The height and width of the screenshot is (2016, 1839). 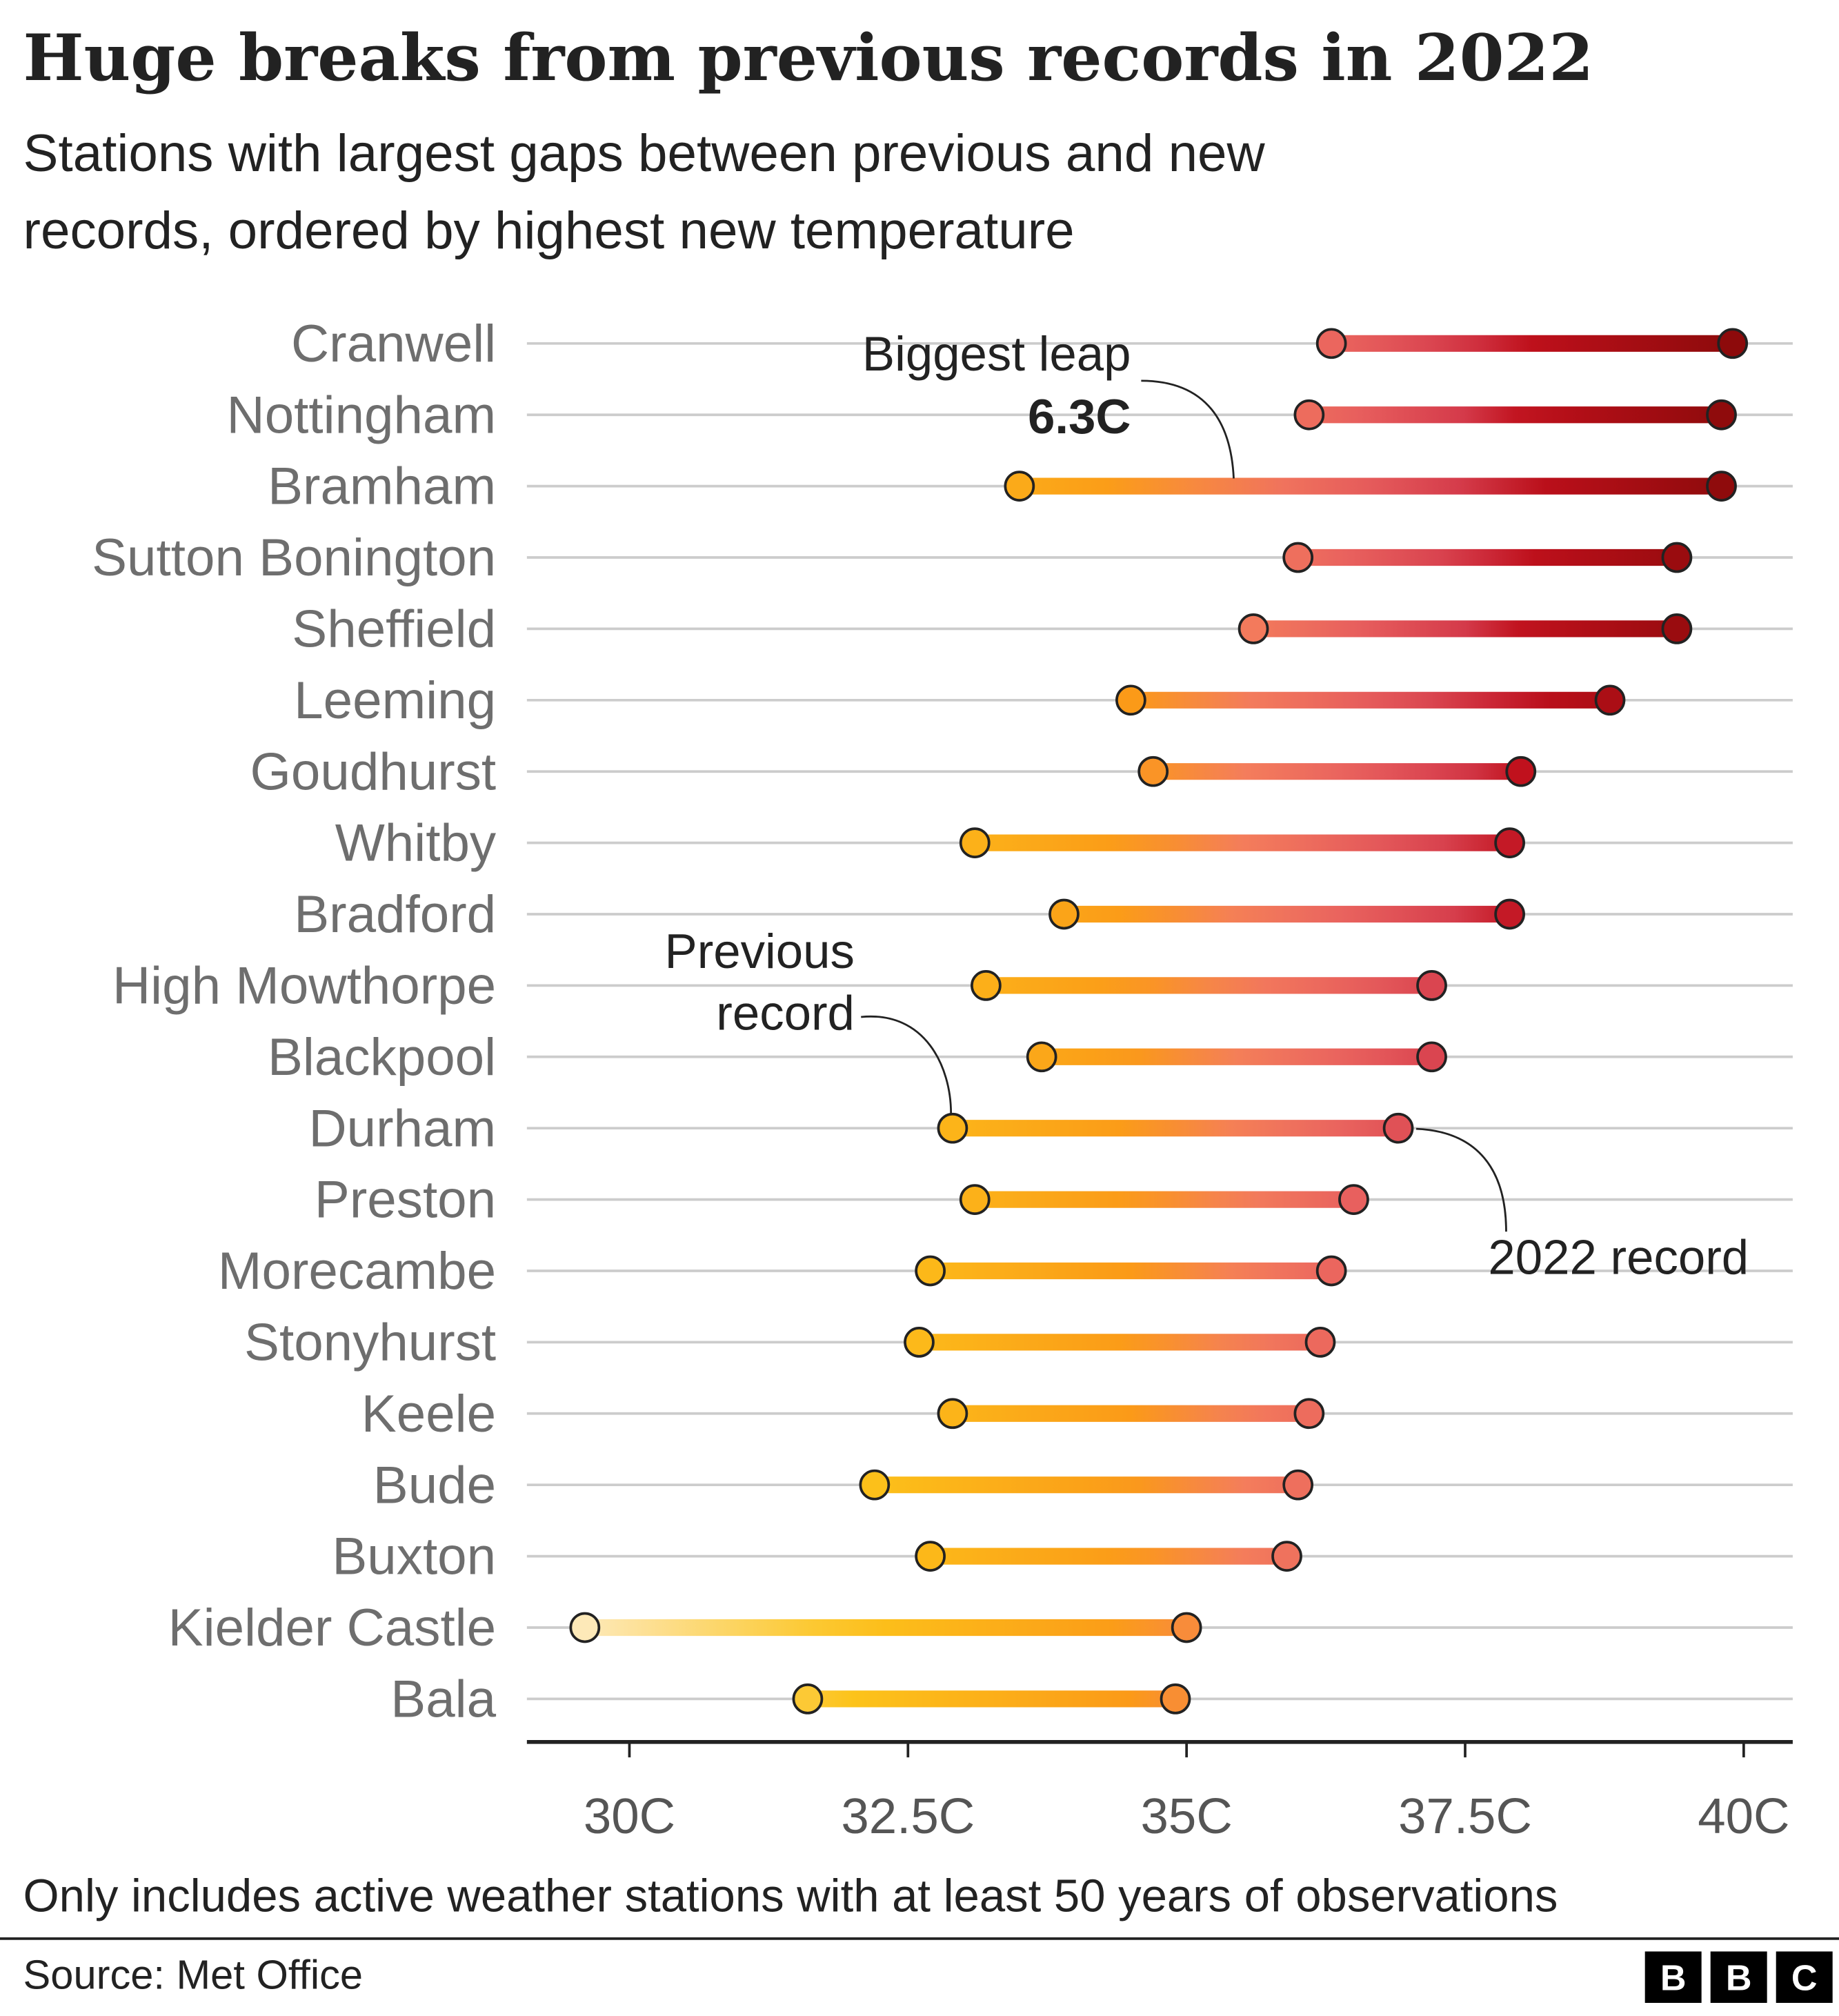 I want to click on x-tick-label: 37.5C, so click(x=1465, y=1816).